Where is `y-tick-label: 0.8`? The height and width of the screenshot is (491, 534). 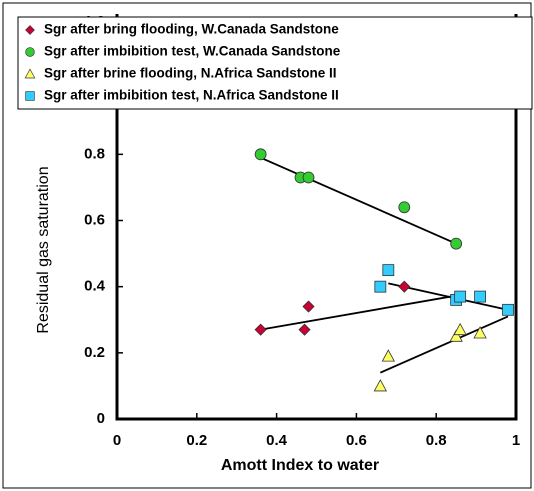 y-tick-label: 0.8 is located at coordinates (94, 153).